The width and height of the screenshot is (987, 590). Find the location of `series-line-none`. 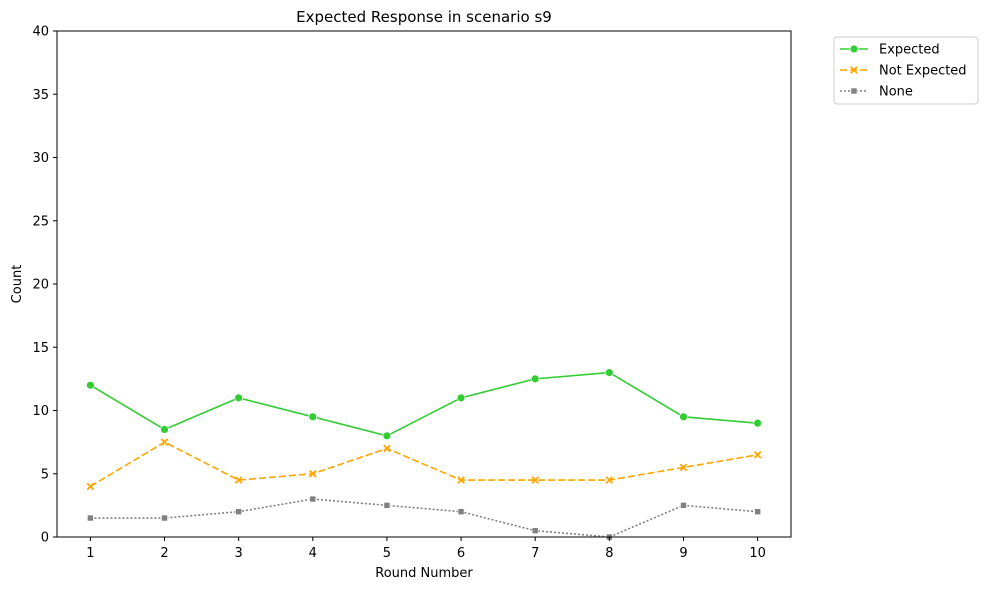

series-line-none is located at coordinates (424, 518).